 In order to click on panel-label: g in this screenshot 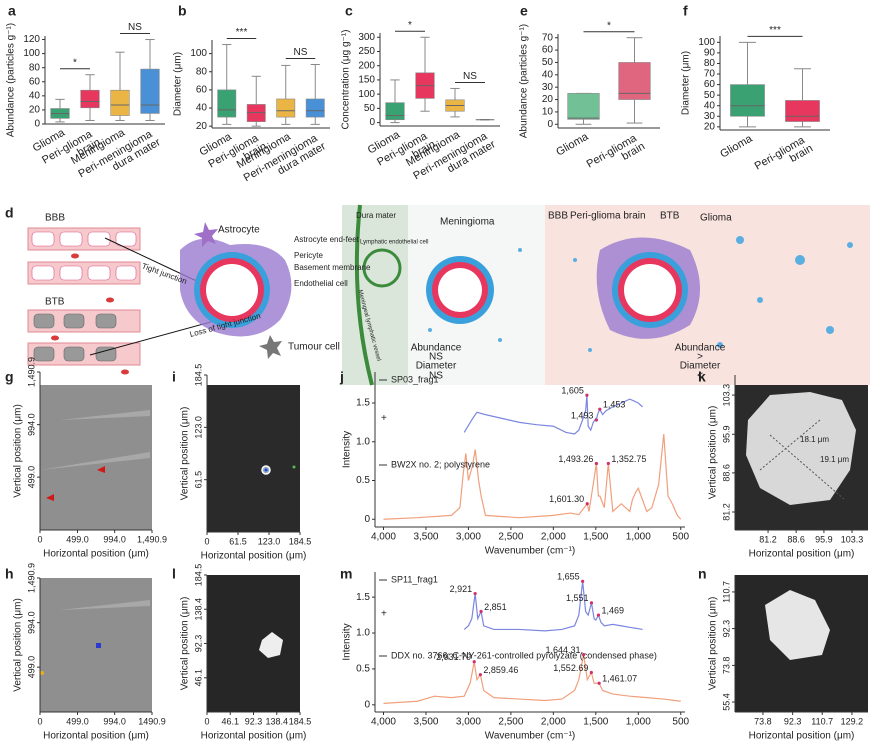, I will do `click(9, 377)`.